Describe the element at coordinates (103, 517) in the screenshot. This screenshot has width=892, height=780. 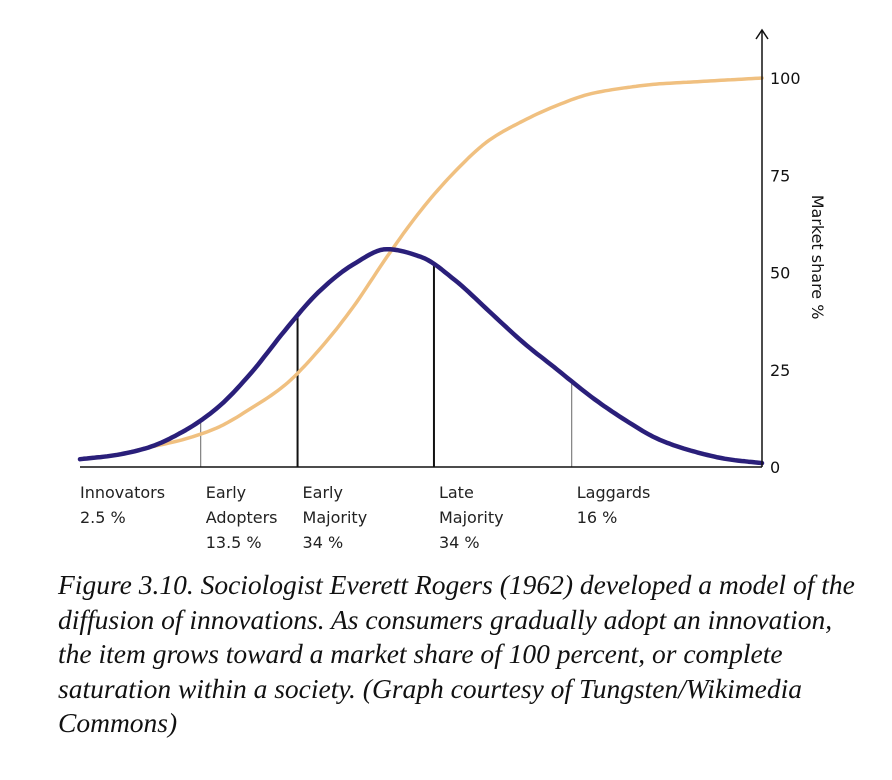
I see `category-label-line: 2.5 %` at that location.